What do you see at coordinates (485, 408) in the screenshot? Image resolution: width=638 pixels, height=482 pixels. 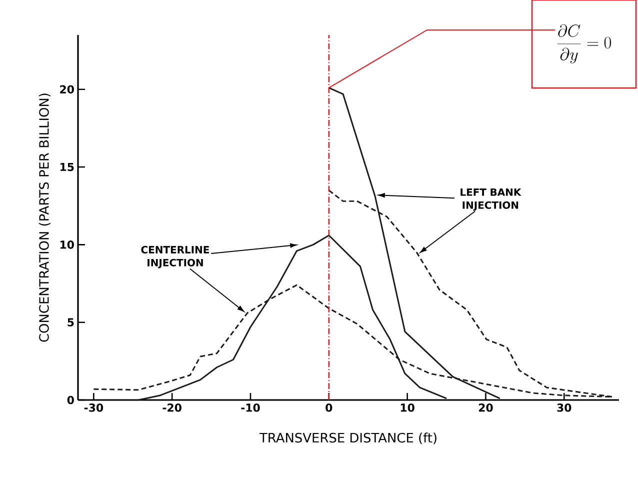 I see `x-tick-label: 20` at bounding box center [485, 408].